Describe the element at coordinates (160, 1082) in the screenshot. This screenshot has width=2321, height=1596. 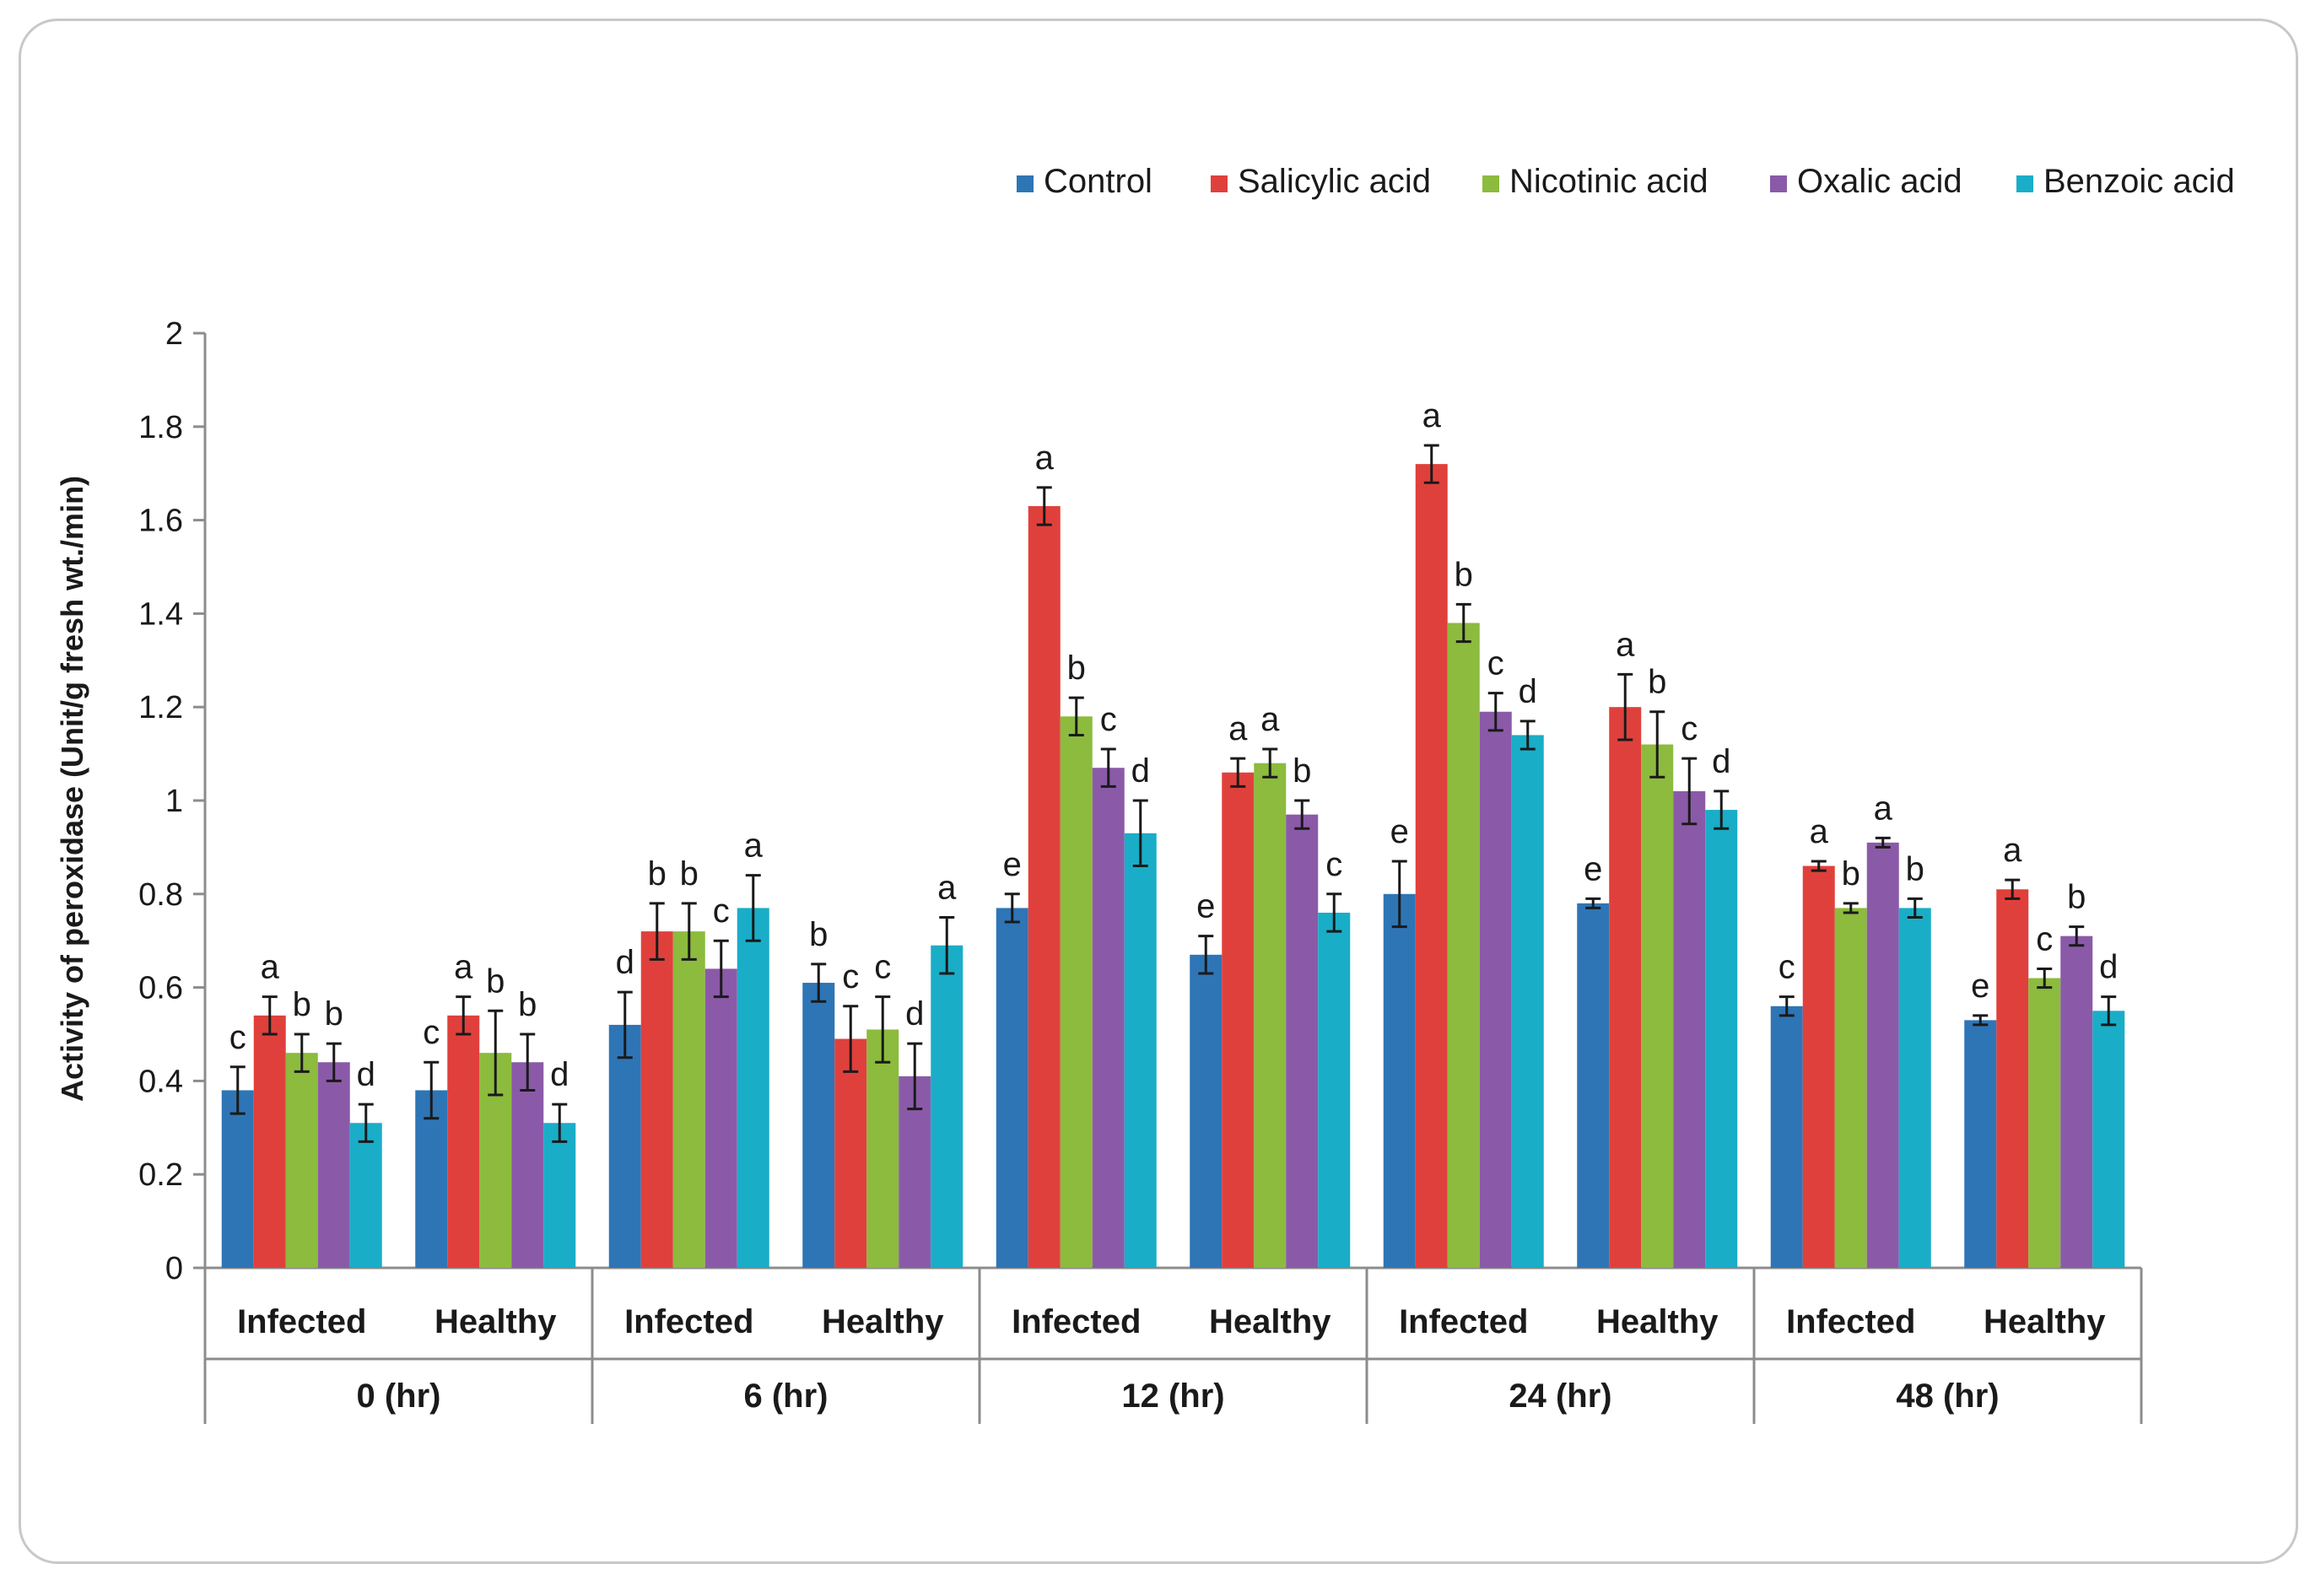
I see `y-tick-label: 0.4` at that location.